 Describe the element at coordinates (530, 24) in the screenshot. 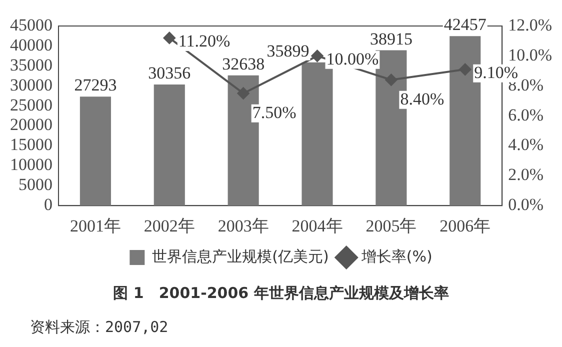

I see `y2-tick-label: 12.0%` at that location.